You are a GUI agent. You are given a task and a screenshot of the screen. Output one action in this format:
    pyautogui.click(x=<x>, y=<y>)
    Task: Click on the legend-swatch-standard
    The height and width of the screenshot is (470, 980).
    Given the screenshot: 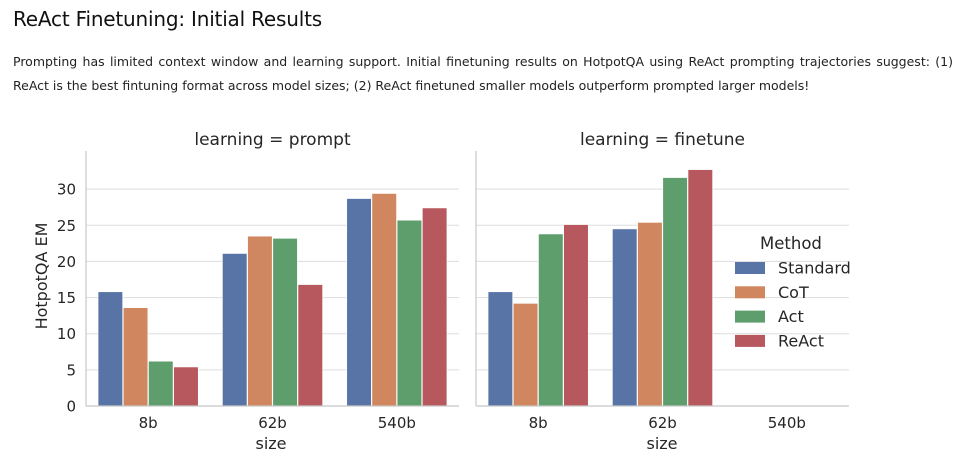 What is the action you would take?
    pyautogui.click(x=750, y=268)
    